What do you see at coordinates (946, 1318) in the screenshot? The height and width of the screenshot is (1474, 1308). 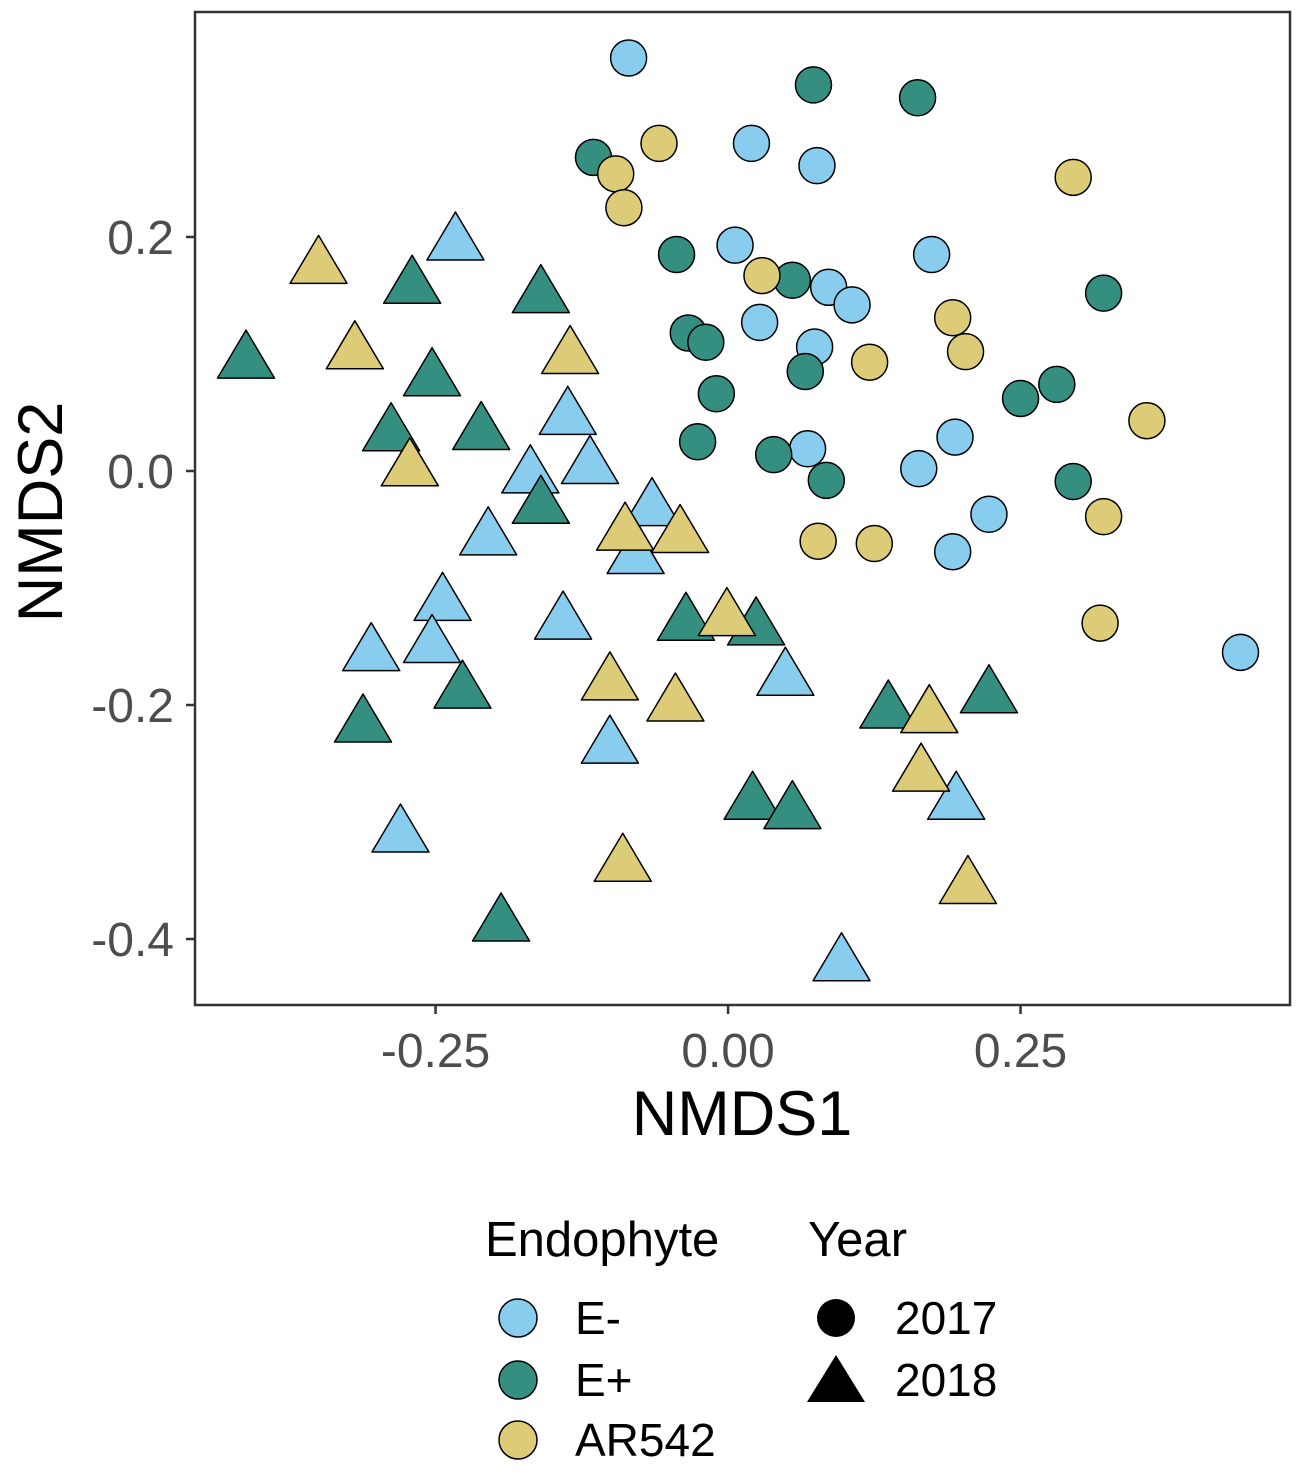 I see `legend-label-2017: 2017` at bounding box center [946, 1318].